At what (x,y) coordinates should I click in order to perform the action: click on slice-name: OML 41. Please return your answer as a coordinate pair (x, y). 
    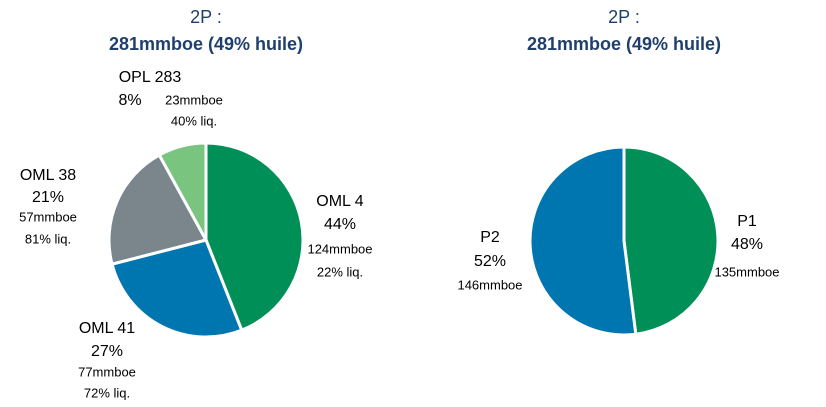
    Looking at the image, I should click on (107, 328).